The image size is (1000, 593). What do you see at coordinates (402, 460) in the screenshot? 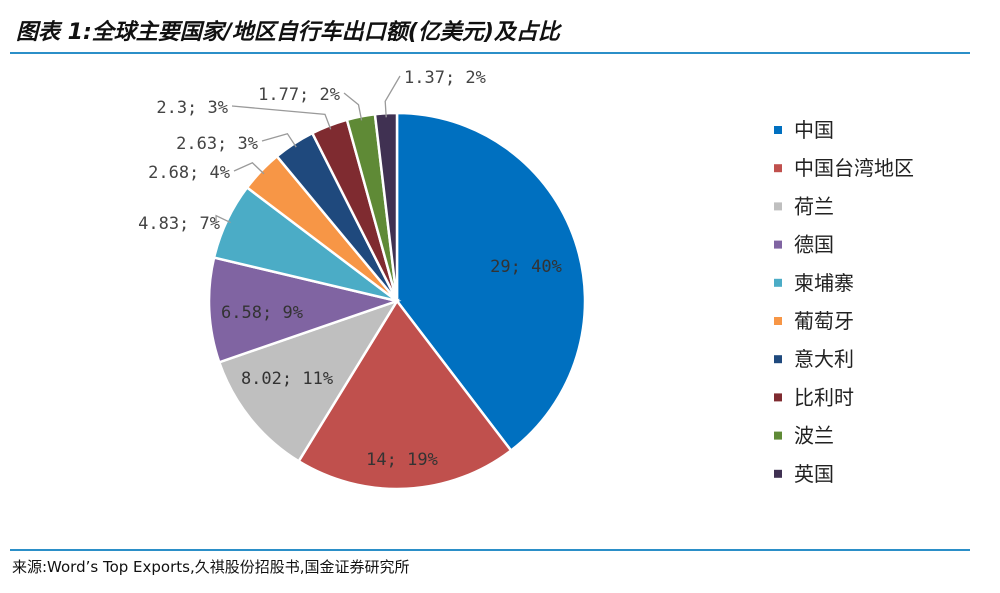
I see `data-label-2: 14; 19%` at bounding box center [402, 460].